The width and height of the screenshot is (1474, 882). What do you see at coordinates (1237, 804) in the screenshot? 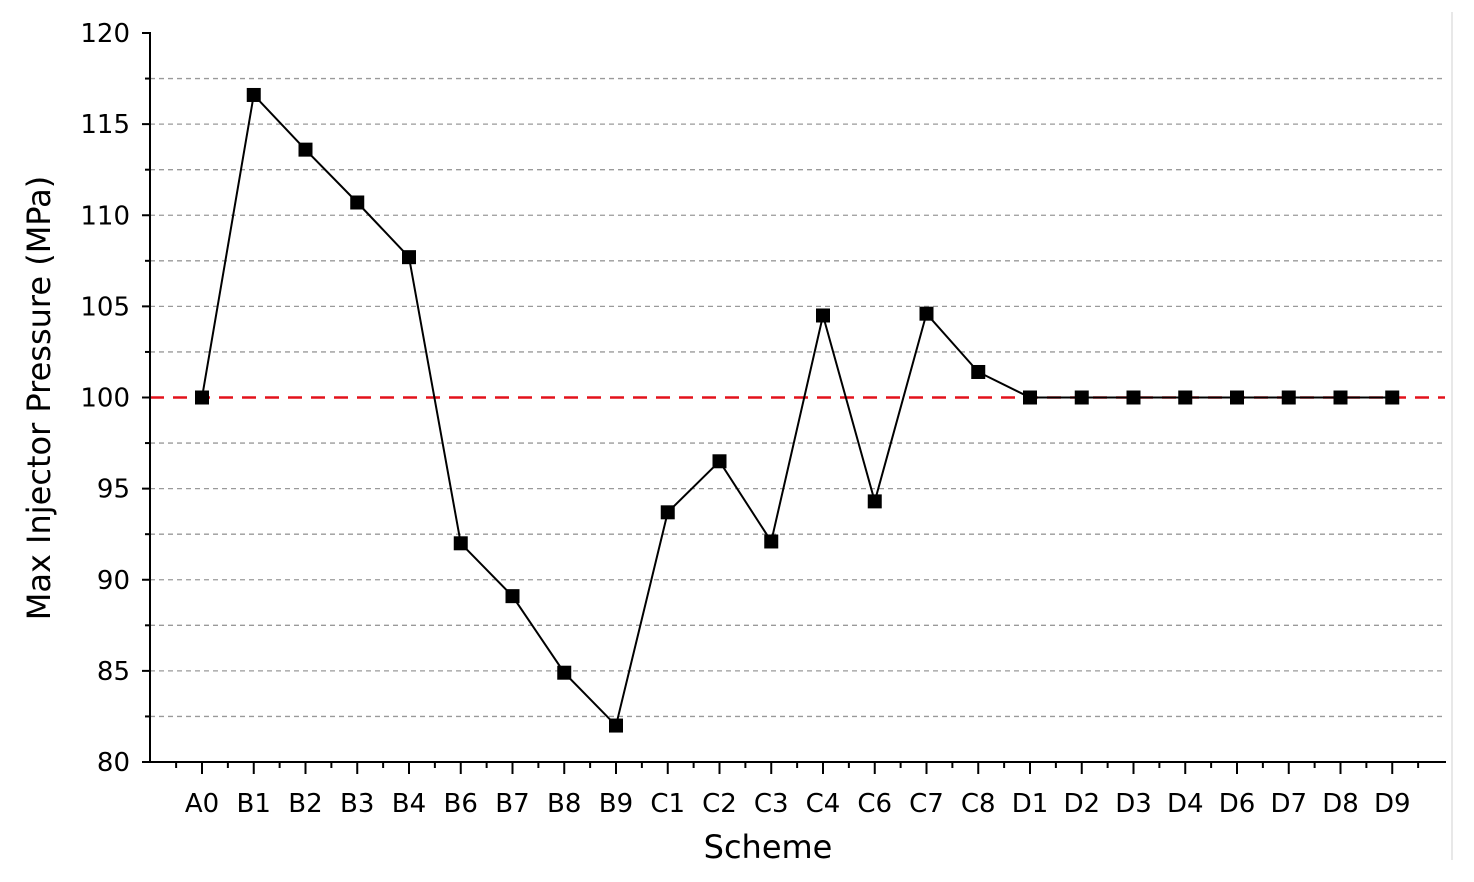
I see `x-tick-label: D6` at bounding box center [1237, 804].